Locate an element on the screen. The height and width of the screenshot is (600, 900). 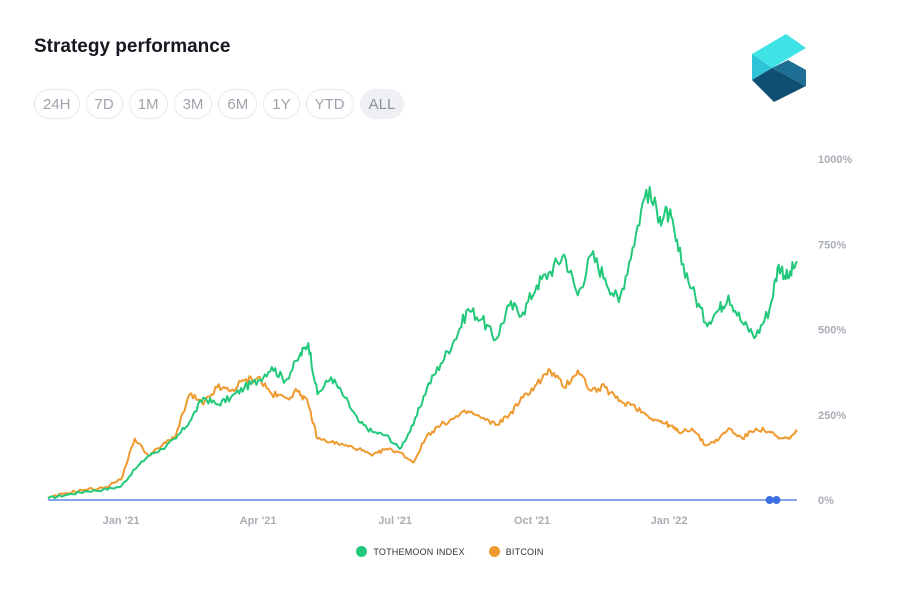
x-tick-label: Oct '21 is located at coordinates (532, 521).